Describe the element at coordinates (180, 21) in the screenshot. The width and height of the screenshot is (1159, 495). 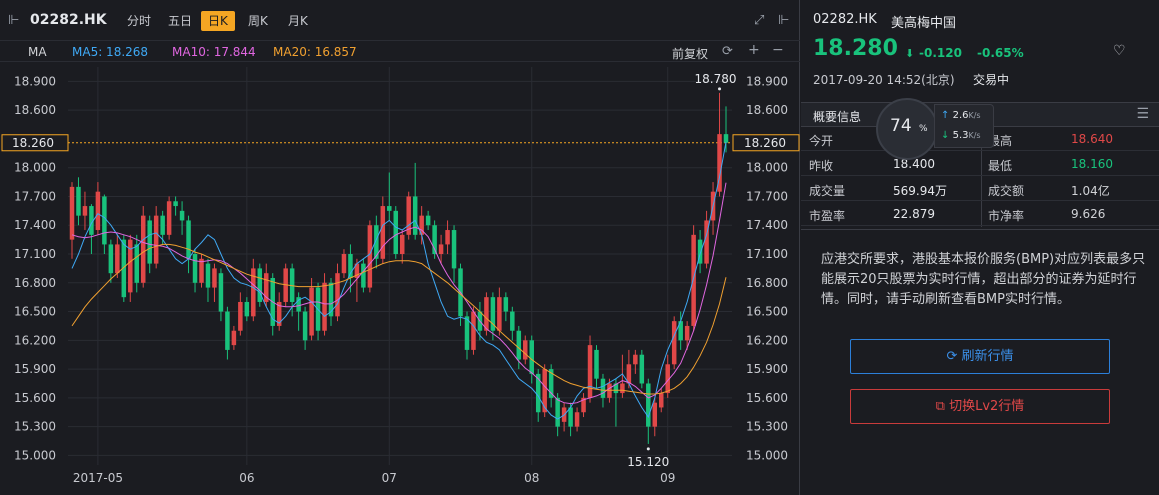
I see `tab-five-day: 五日` at that location.